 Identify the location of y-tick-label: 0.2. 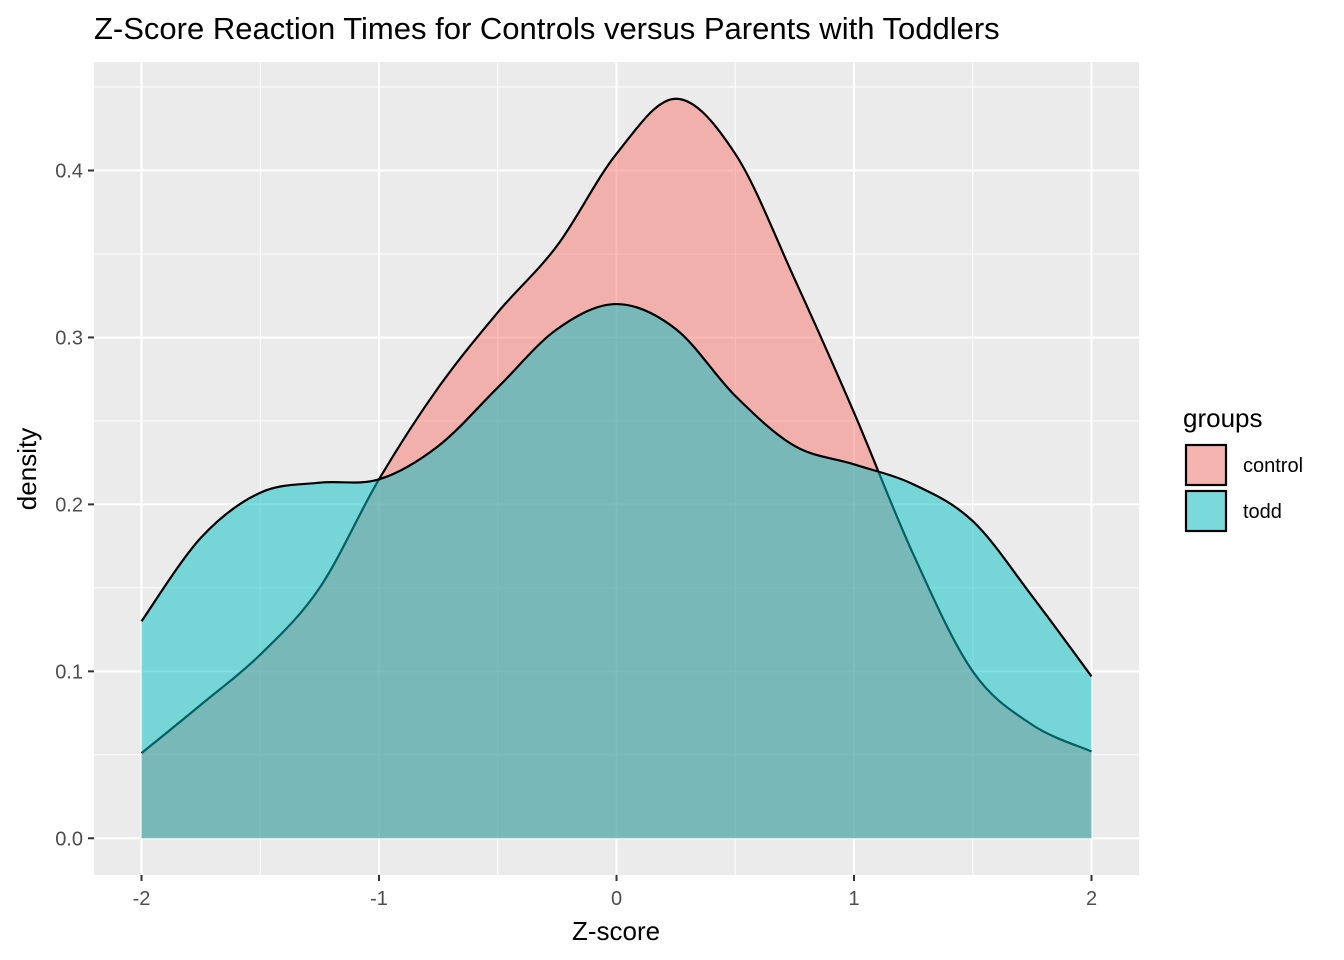
(69, 505).